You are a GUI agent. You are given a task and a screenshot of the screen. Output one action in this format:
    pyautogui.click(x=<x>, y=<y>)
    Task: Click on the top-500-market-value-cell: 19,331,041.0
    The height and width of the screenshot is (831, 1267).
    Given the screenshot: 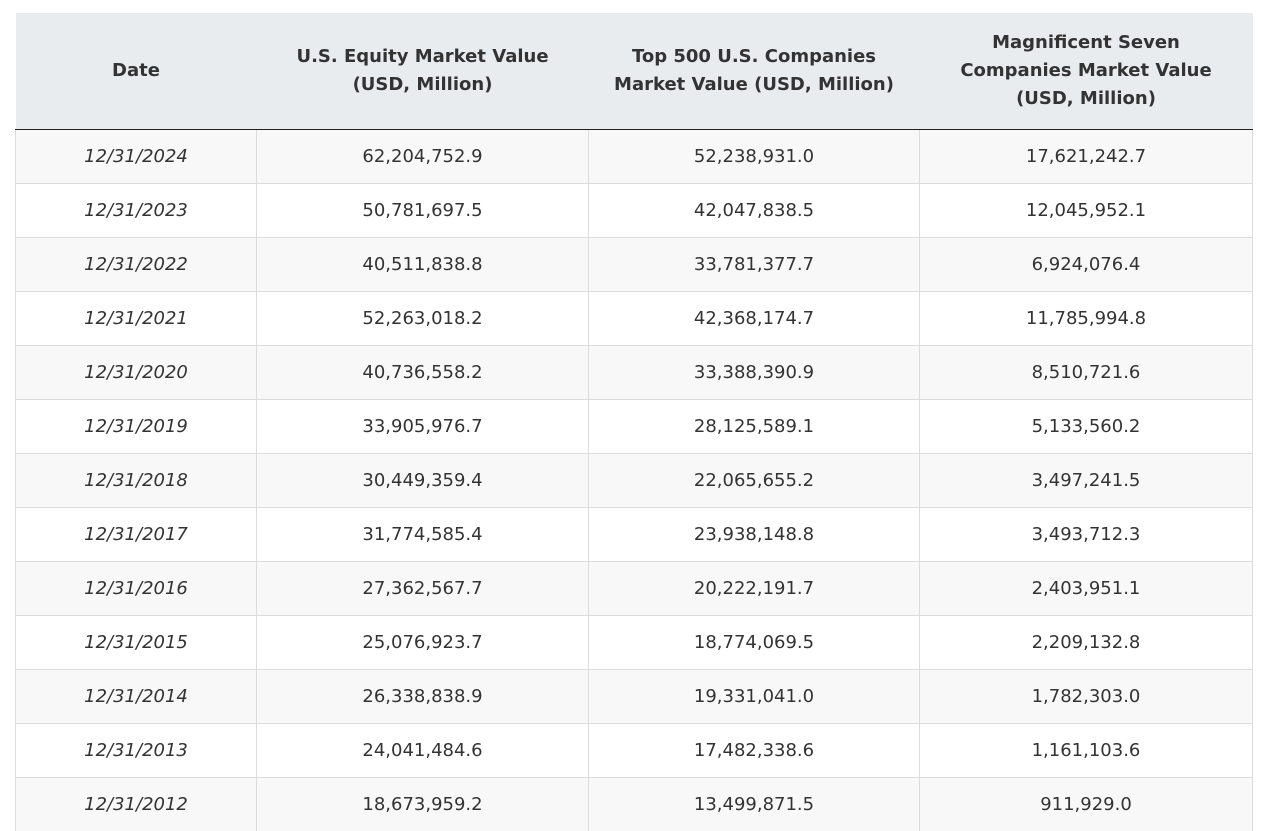 What is the action you would take?
    pyautogui.click(x=754, y=697)
    